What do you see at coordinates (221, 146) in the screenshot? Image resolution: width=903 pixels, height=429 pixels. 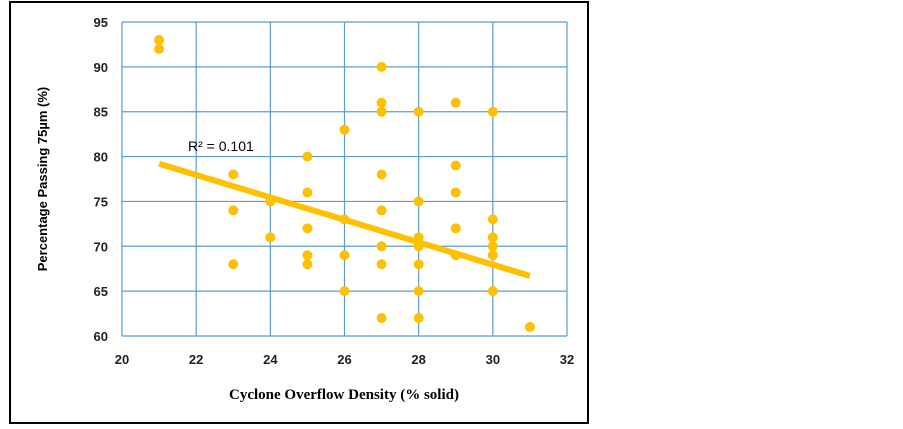 I see `r-squared-annotation: R² = 0.101` at bounding box center [221, 146].